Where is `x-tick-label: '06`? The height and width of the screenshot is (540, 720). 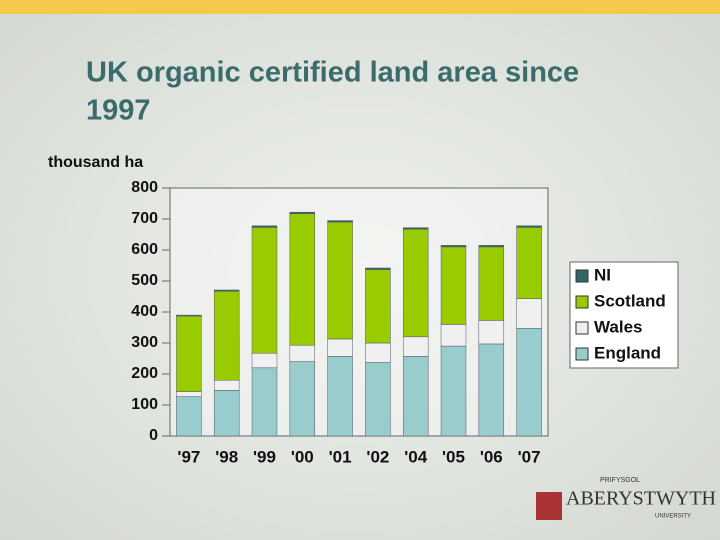 x-tick-label: '06 is located at coordinates (491, 456).